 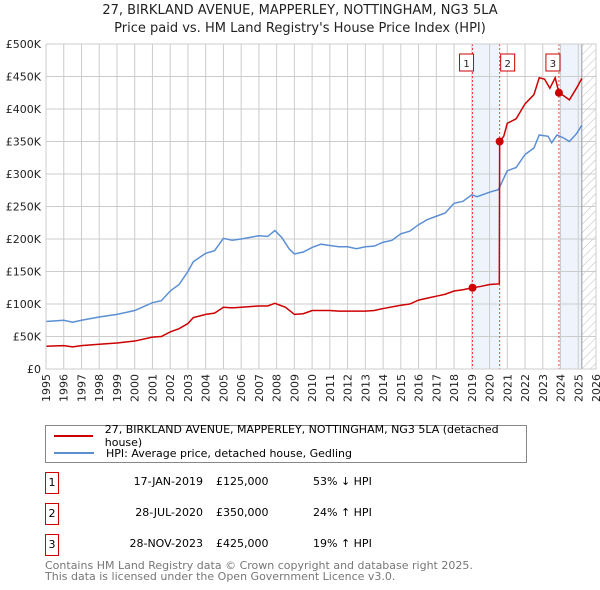 What do you see at coordinates (419, 388) in the screenshot?
I see `x-tick-label: 2016` at bounding box center [419, 388].